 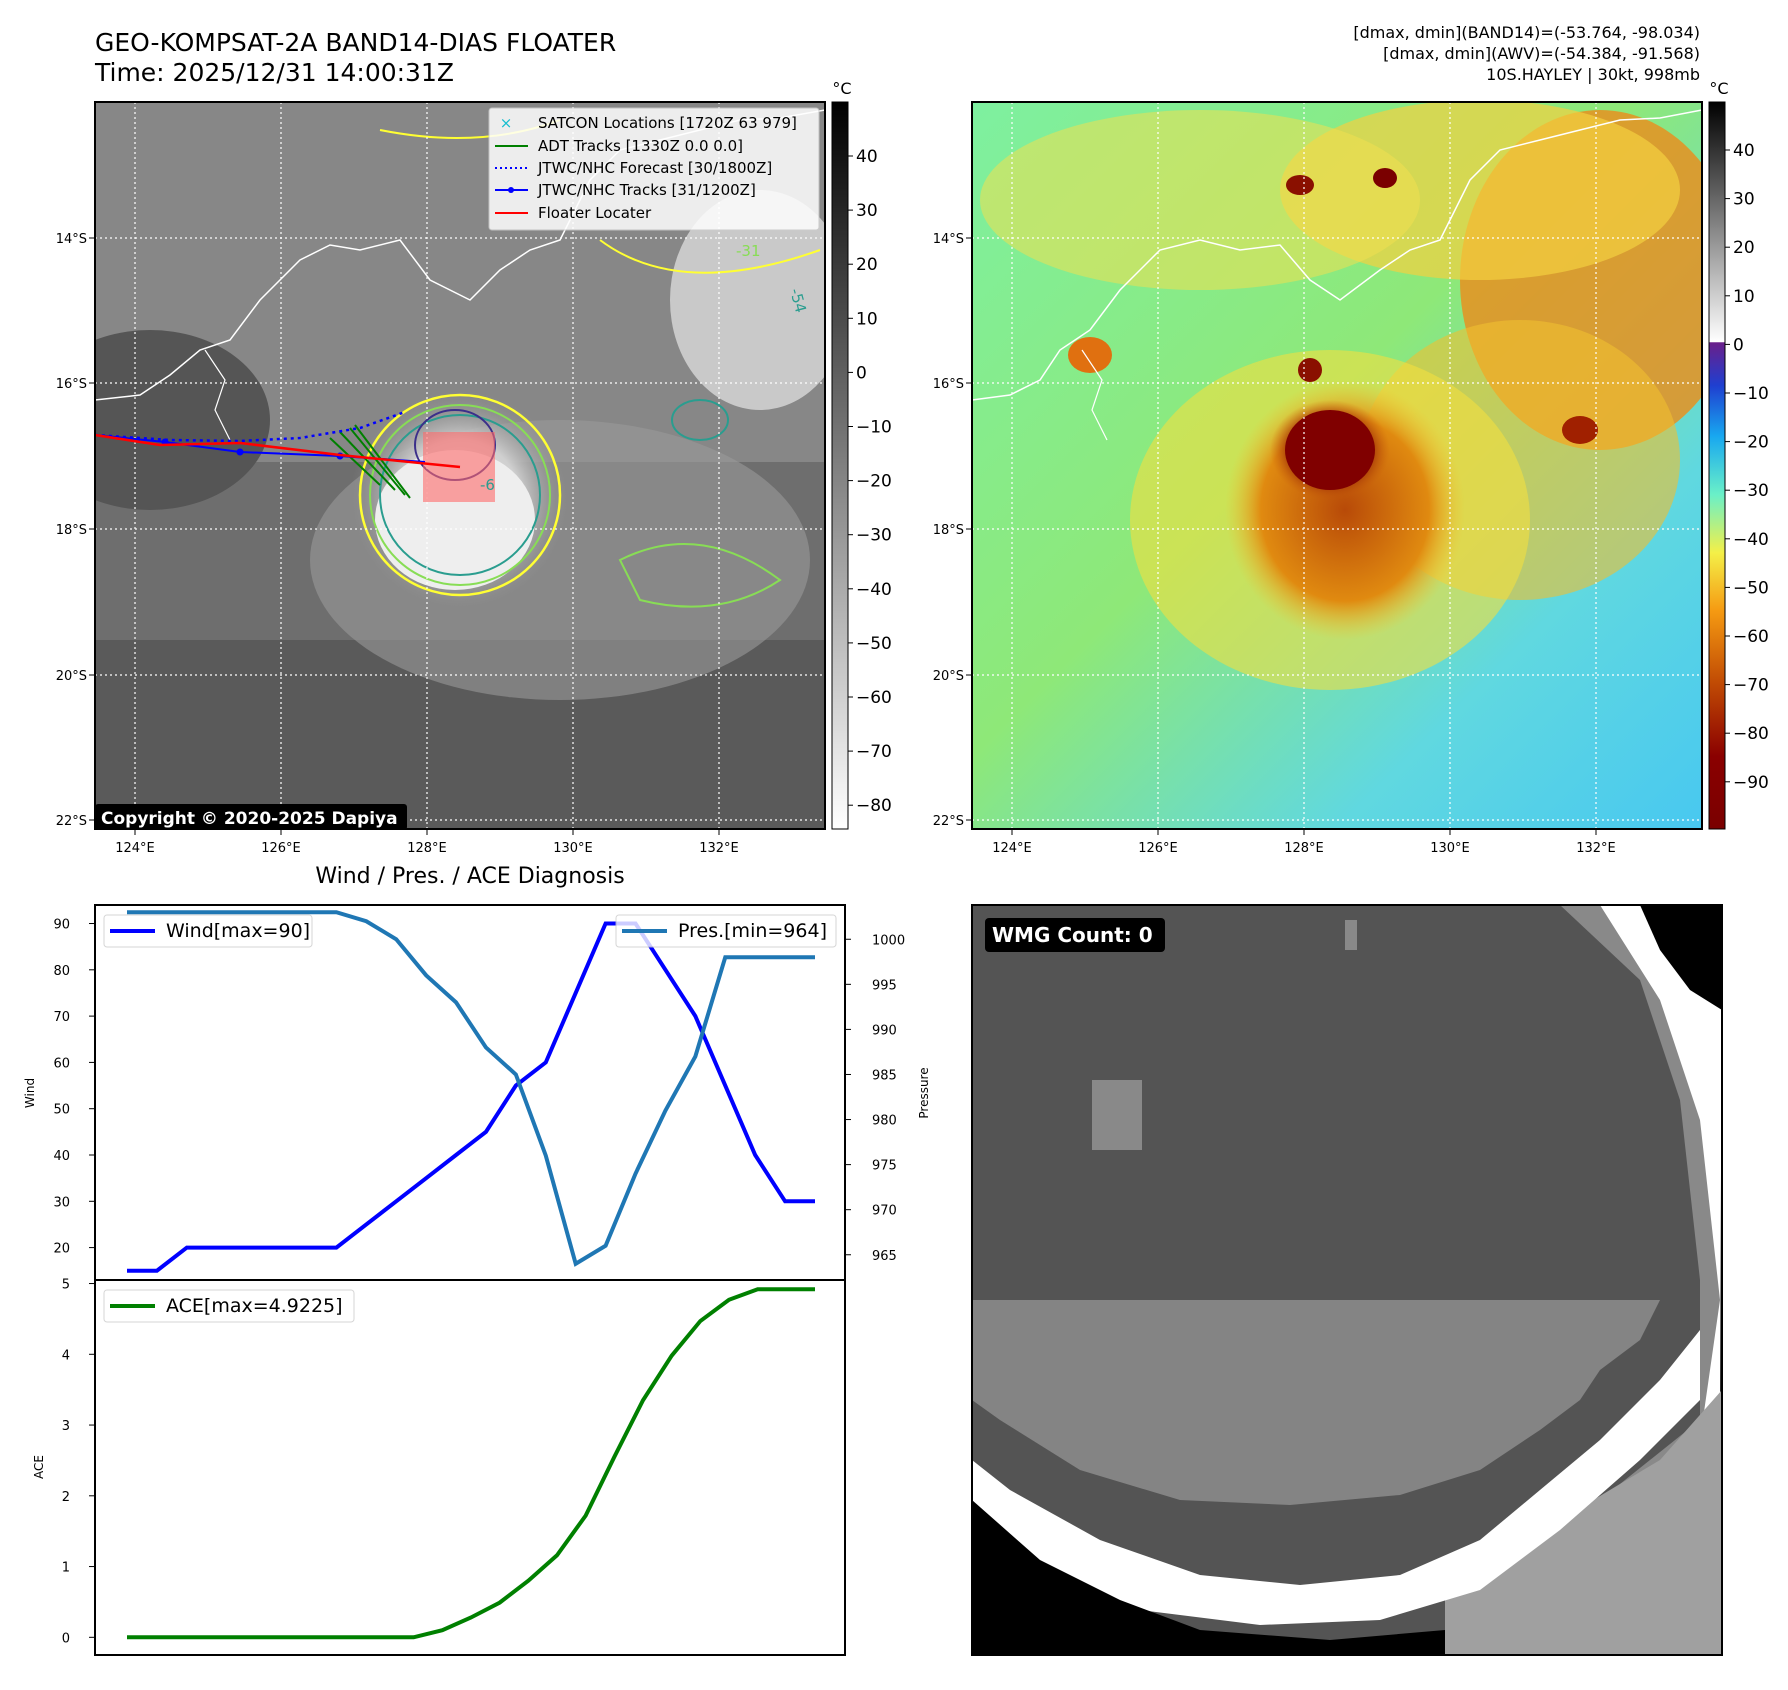 I want to click on ace-y-tick-label: 5, so click(x=66, y=1285).